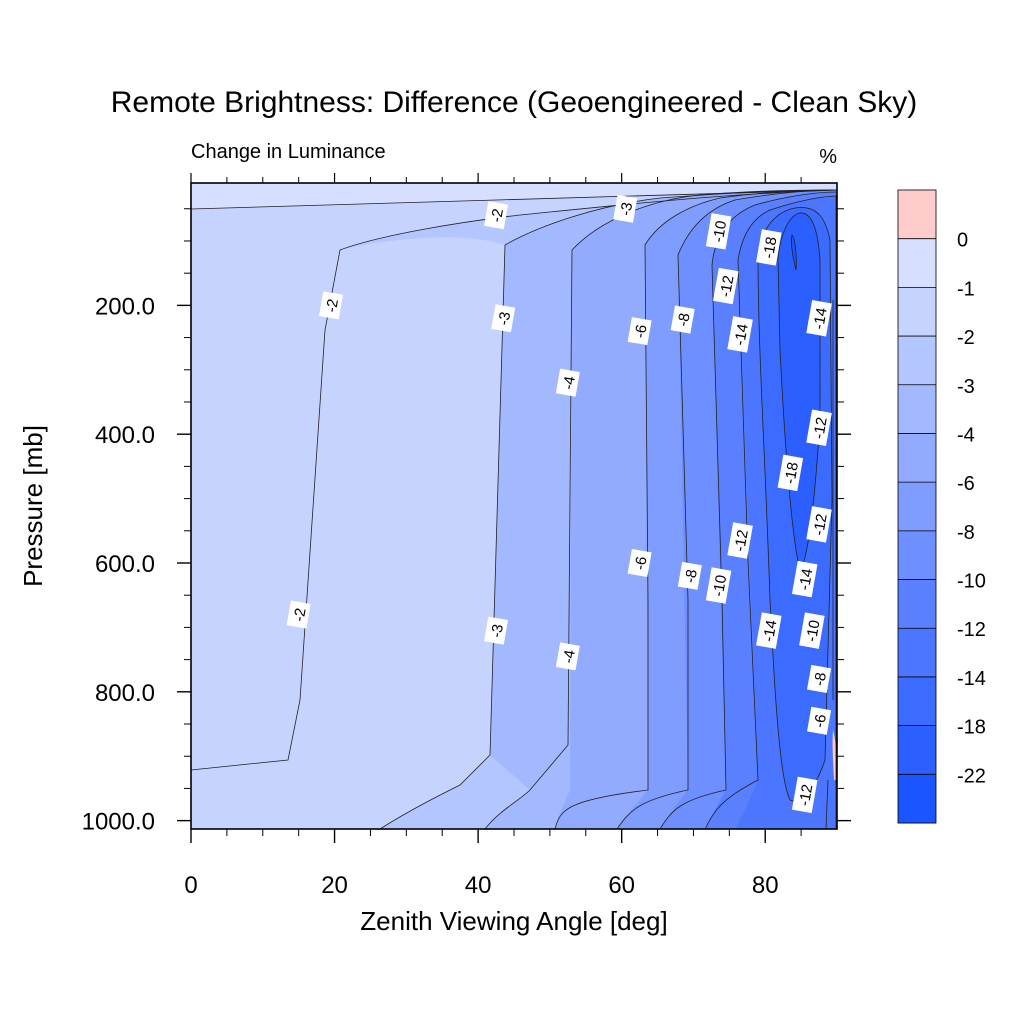 This screenshot has width=1024, height=1024. What do you see at coordinates (966, 387) in the screenshot?
I see `colorbar-label: -3` at bounding box center [966, 387].